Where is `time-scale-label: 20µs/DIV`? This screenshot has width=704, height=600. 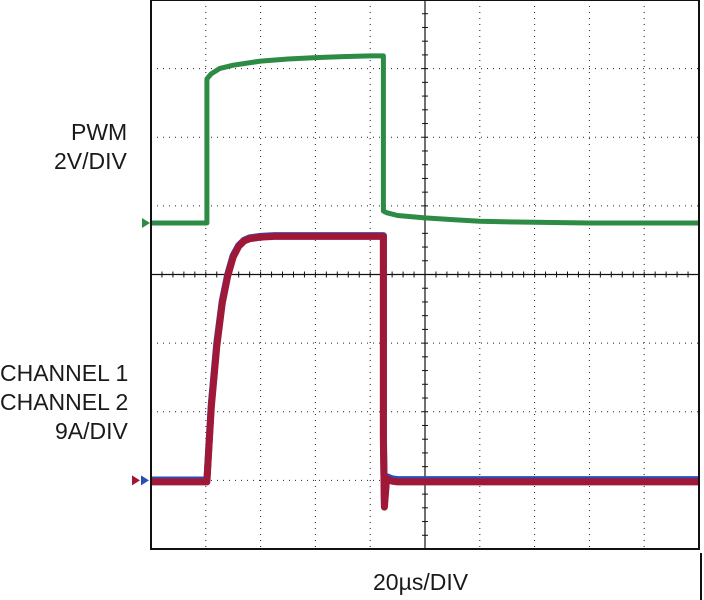 time-scale-label: 20µs/DIV is located at coordinates (421, 582).